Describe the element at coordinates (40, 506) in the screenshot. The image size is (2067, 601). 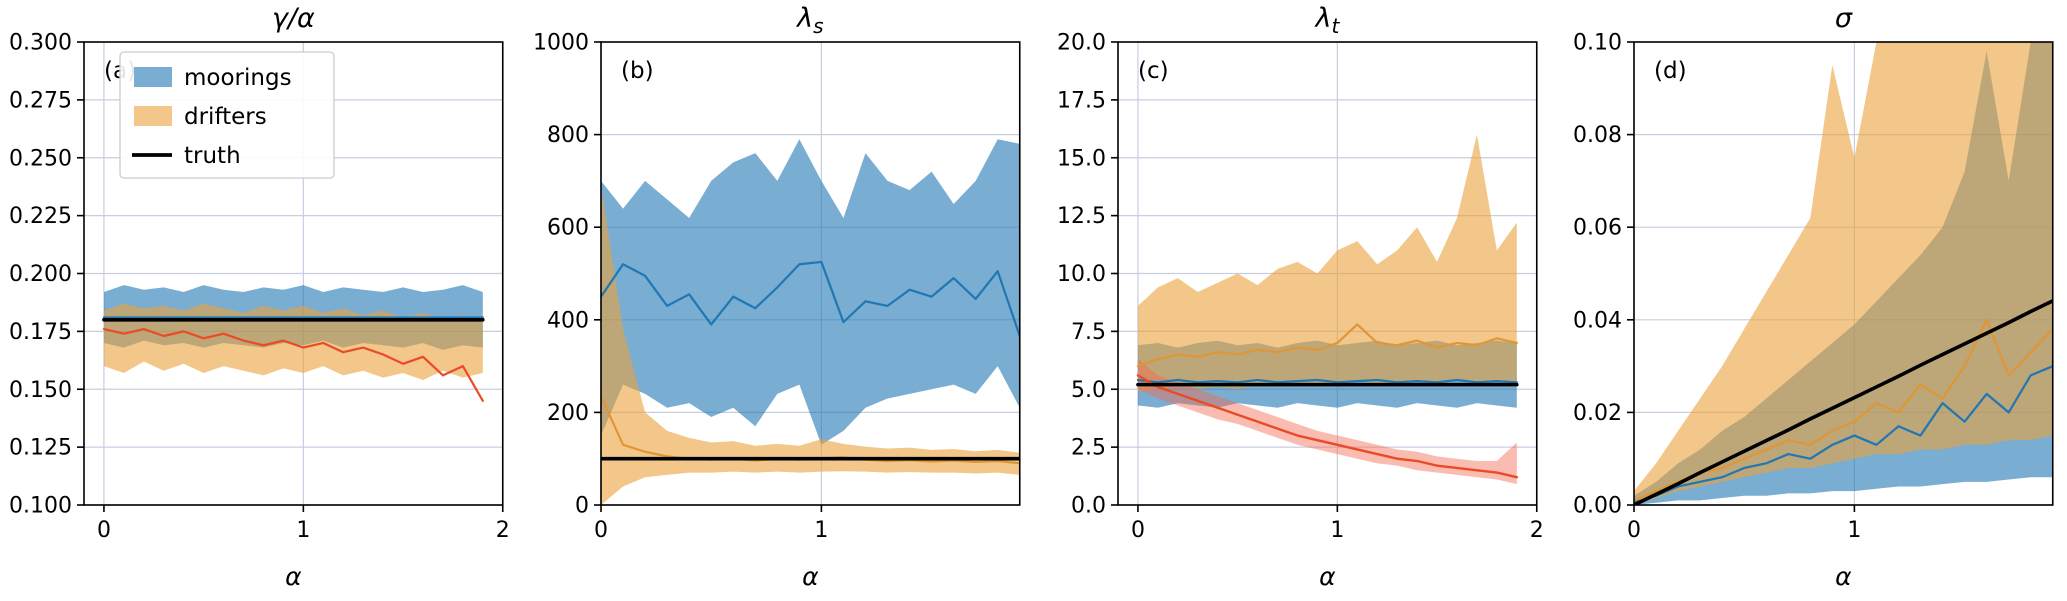
I see `y-tick-label: 0.100` at that location.